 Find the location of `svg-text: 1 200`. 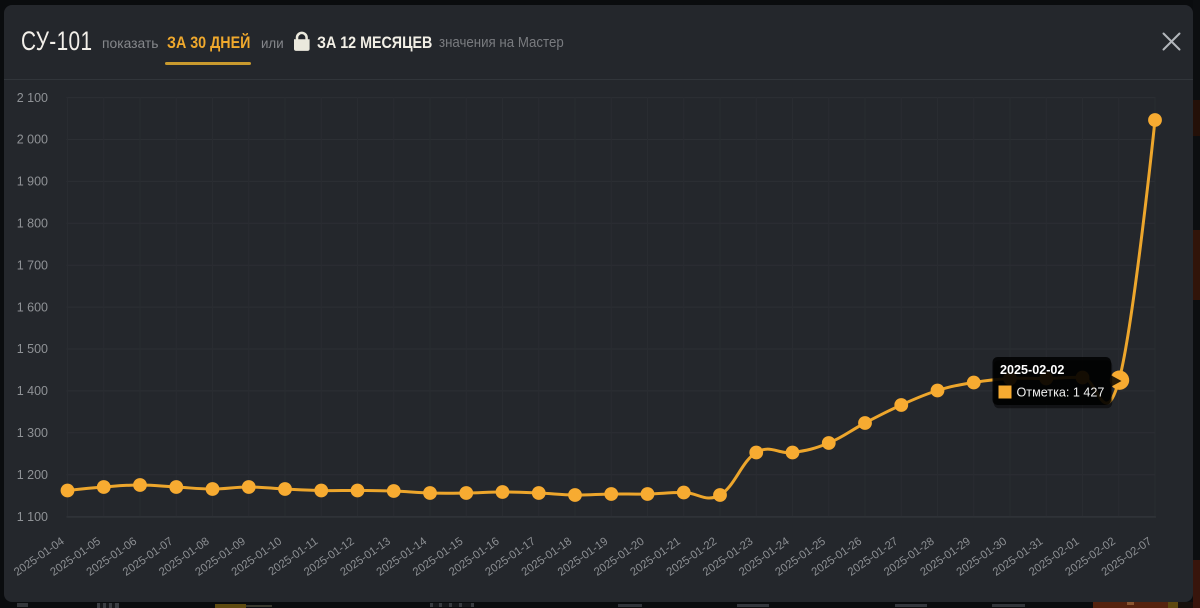

svg-text: 1 200 is located at coordinates (32, 475).